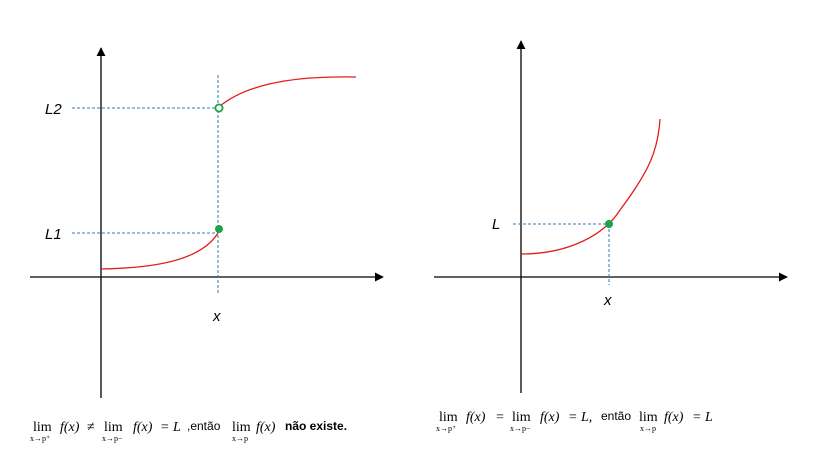 This screenshot has height=463, width=827. Describe the element at coordinates (53, 234) in the screenshot. I see `label-l1: L1` at that location.